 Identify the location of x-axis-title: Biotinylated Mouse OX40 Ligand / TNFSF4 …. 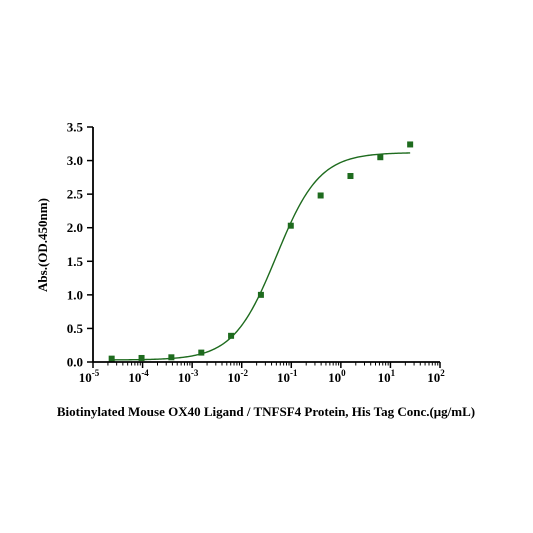
(266, 411).